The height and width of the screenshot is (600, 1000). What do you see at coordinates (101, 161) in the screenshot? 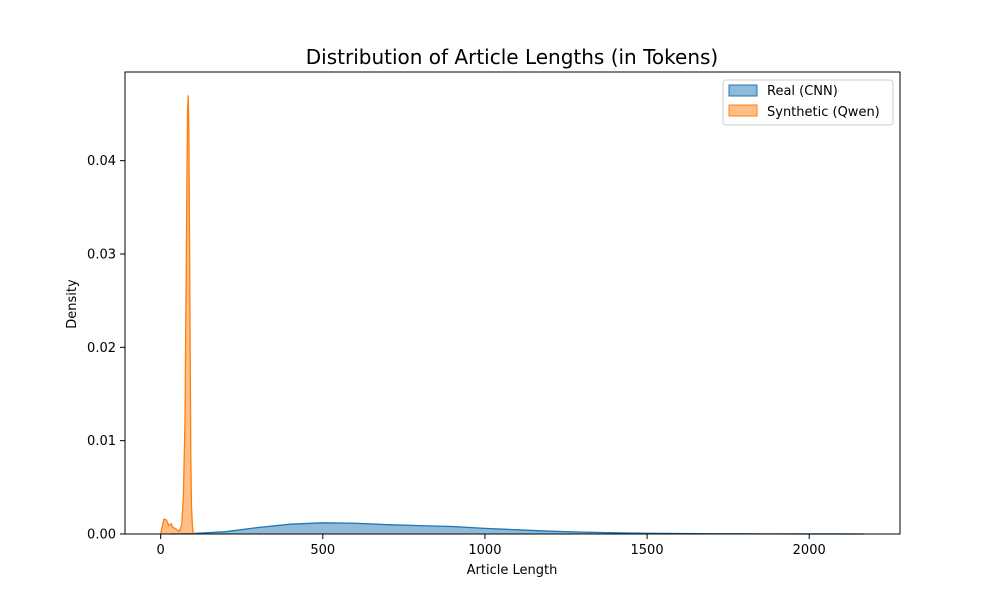
I see `y-tick-label: 0.04` at bounding box center [101, 161].